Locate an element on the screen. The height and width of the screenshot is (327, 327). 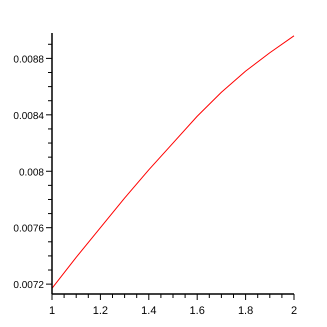
x-tick-label: 1.8 is located at coordinates (246, 311).